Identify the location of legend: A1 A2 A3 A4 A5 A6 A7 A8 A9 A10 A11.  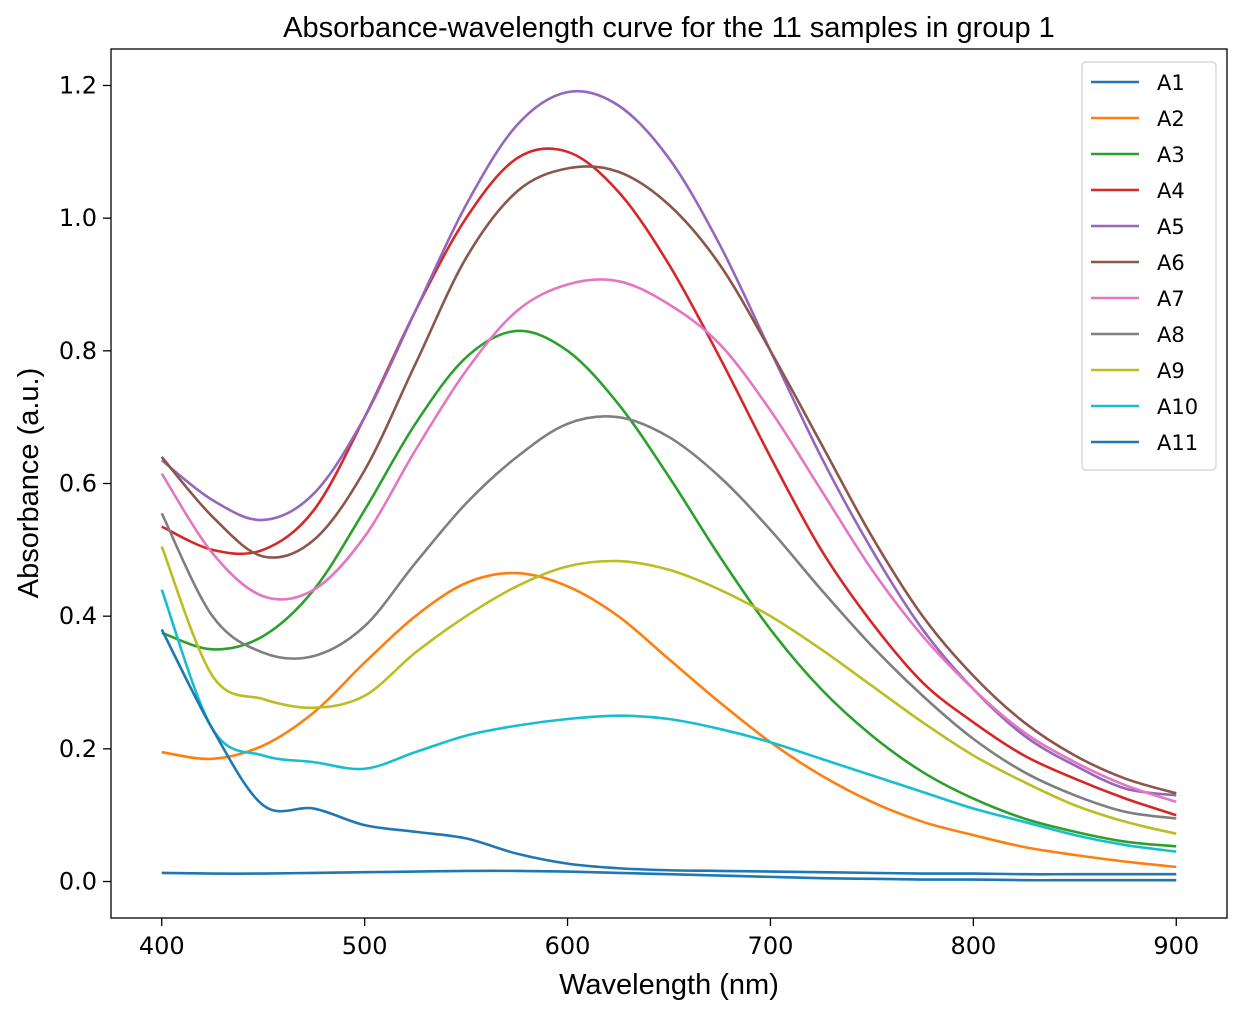
(1149, 266).